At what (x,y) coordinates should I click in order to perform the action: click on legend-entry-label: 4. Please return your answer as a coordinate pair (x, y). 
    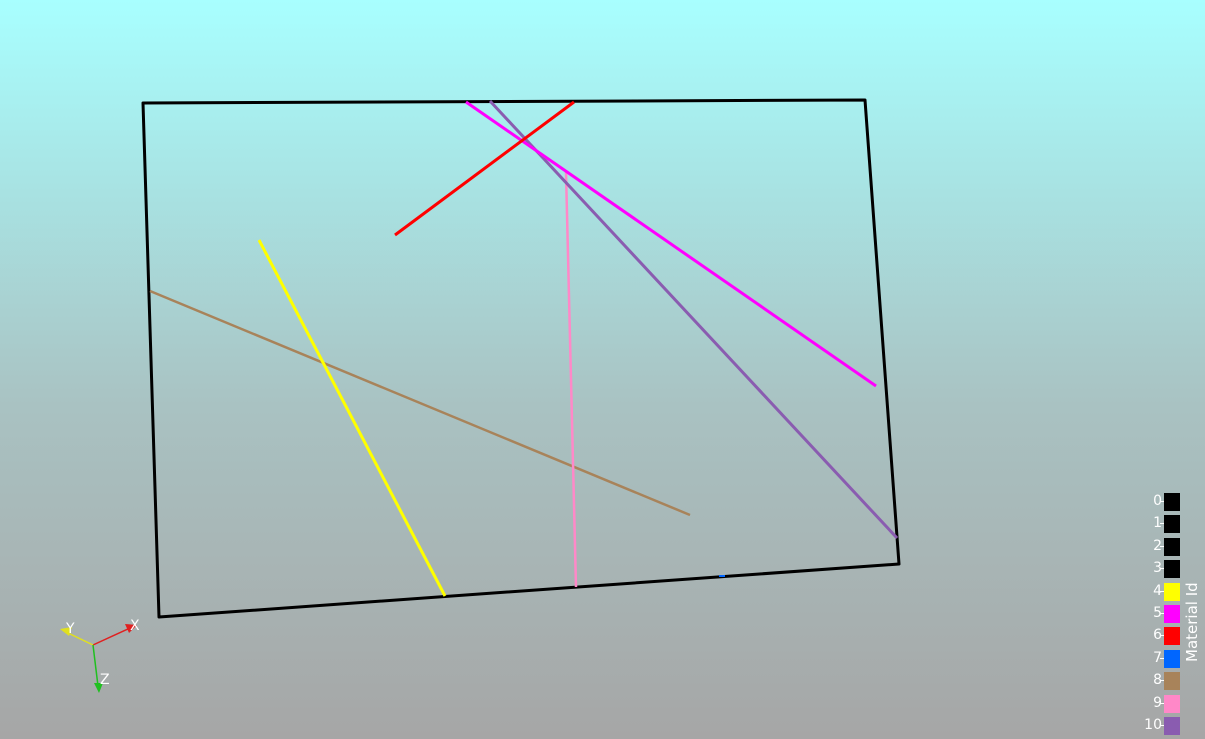
    Looking at the image, I should click on (1157, 590).